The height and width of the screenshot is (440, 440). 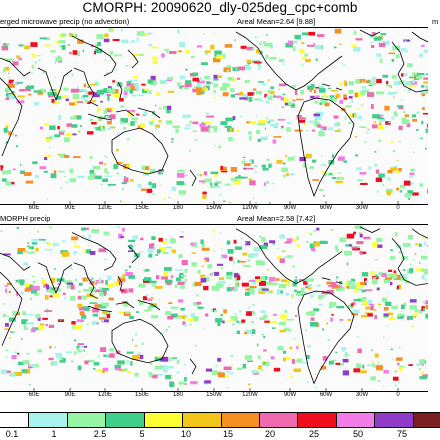 What do you see at coordinates (314, 434) in the screenshot?
I see `legend-label: 25` at bounding box center [314, 434].